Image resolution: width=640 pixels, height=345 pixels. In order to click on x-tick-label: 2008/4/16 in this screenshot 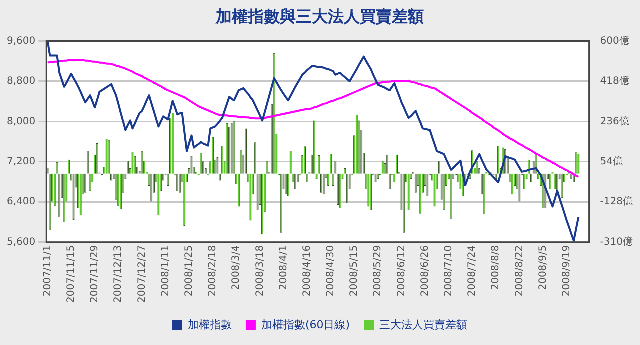, I will do `click(307, 271)`.